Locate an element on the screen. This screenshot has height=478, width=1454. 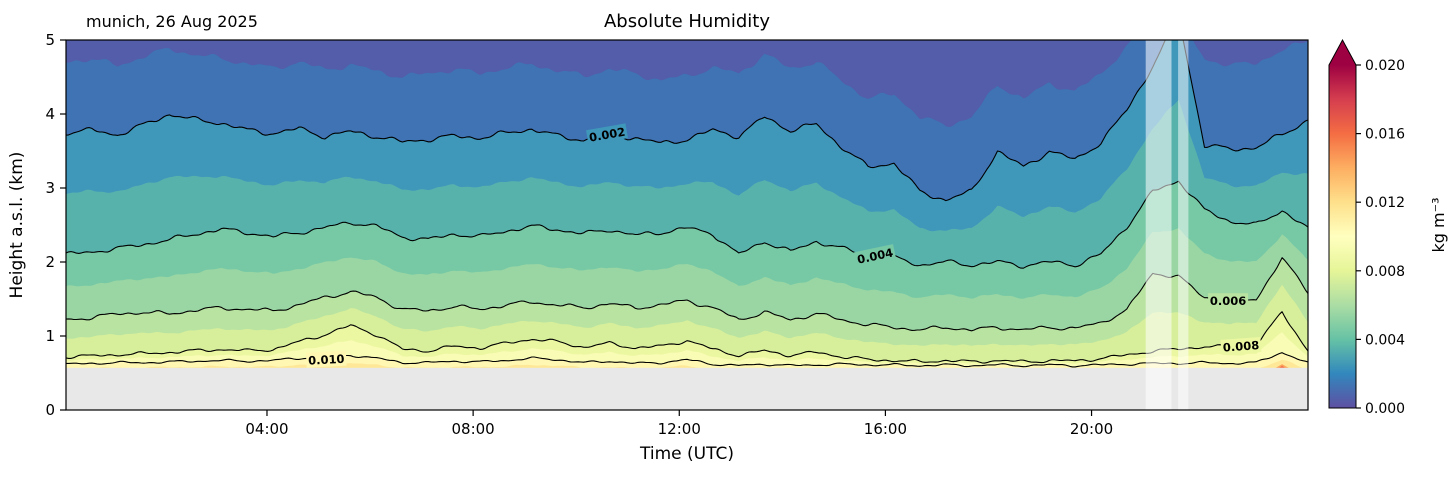
x-axis-label: Time (UTC) is located at coordinates (686, 454).